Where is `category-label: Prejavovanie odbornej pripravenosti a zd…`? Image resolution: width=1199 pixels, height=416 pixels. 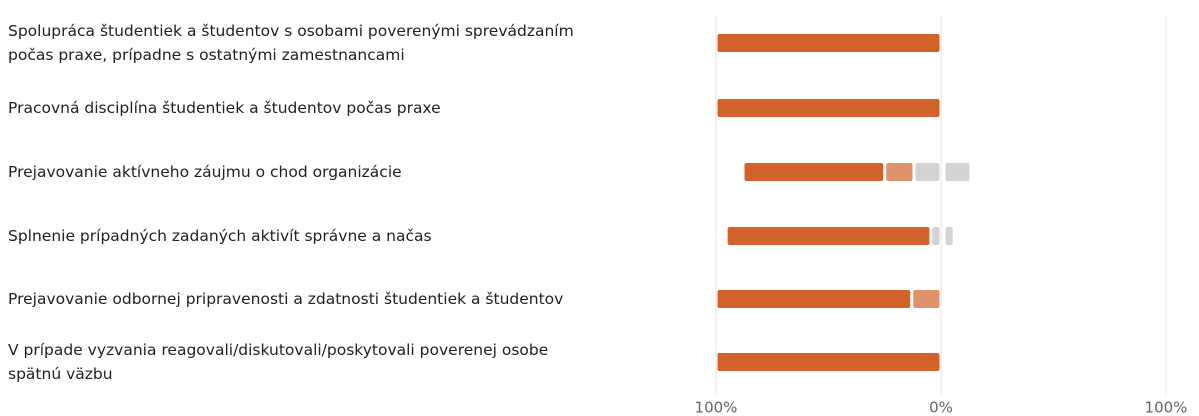
category-label: Prejavovanie odbornej pripravenosti a zd… is located at coordinates (286, 299).